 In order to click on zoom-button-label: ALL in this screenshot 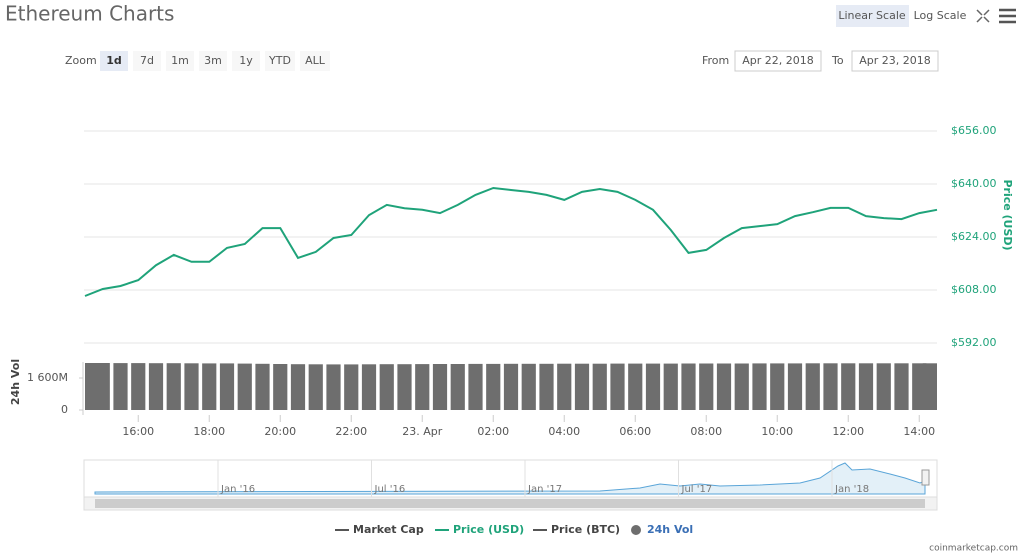, I will do `click(315, 60)`.